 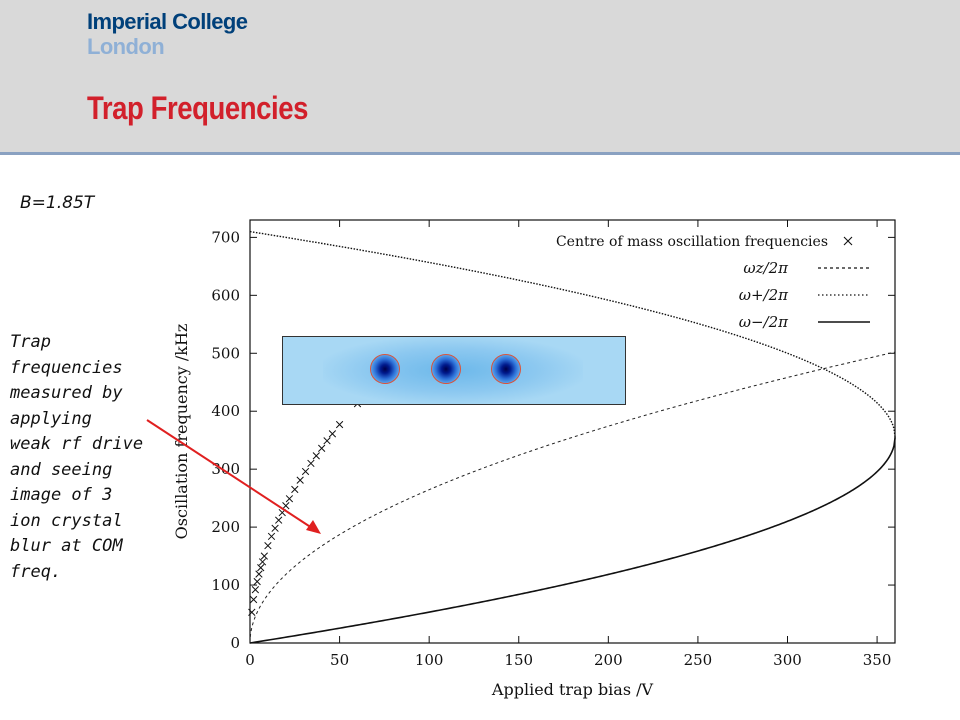 What do you see at coordinates (764, 295) in the screenshot?
I see `legend-label: ω+/2π` at bounding box center [764, 295].